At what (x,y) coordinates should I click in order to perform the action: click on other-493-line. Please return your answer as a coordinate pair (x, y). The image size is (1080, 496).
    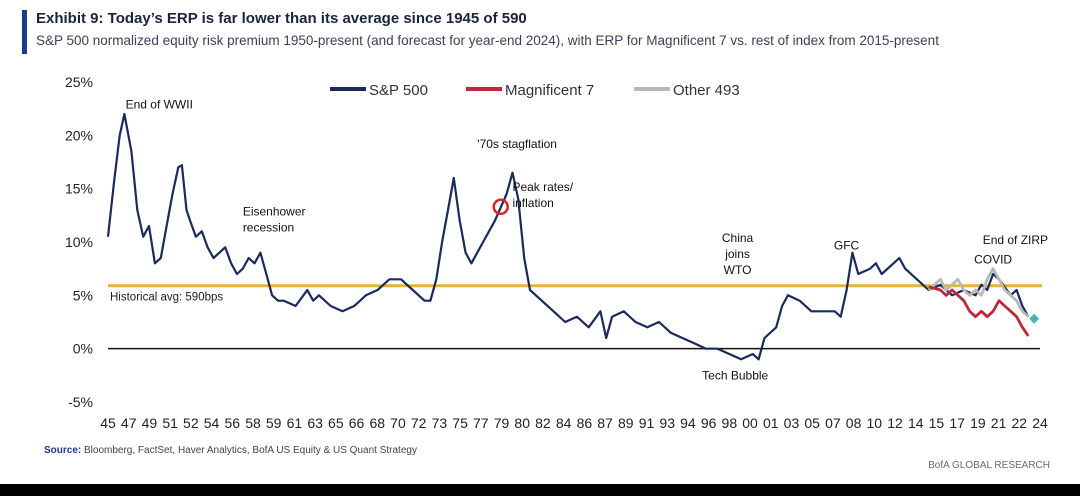
    Looking at the image, I should click on (978, 292).